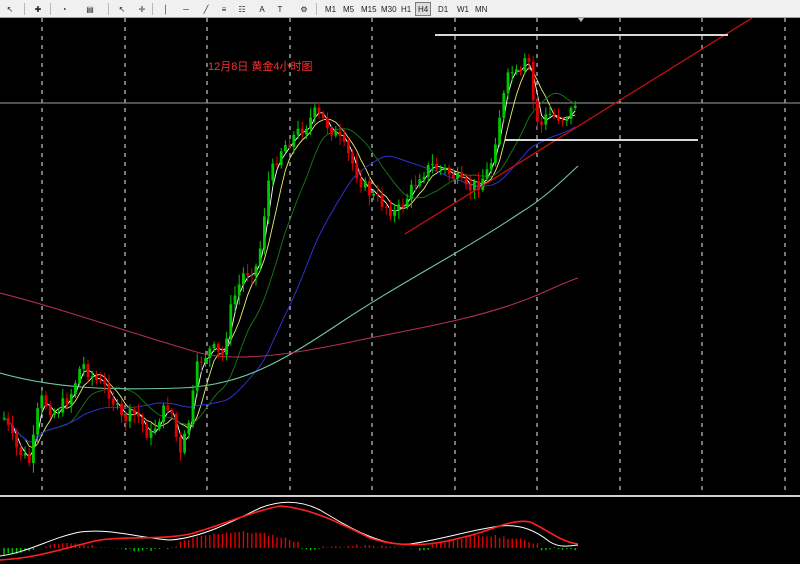 This screenshot has width=800, height=564. What do you see at coordinates (242, 9) in the screenshot?
I see `fibonacci-icon: ☷` at bounding box center [242, 9].